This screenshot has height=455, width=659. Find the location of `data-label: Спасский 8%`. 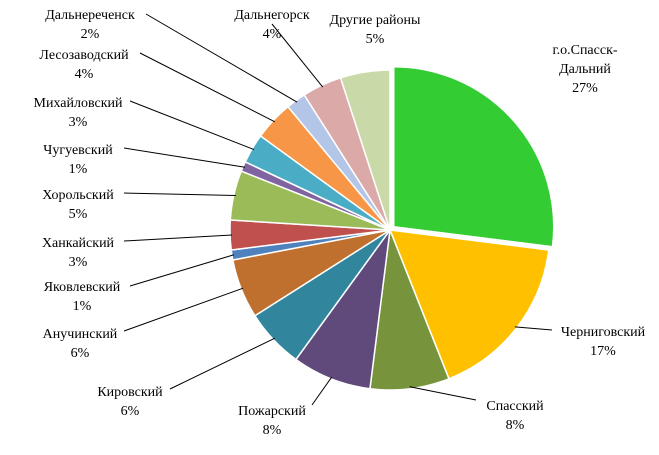

data-label: Спасский 8% is located at coordinates (515, 416).